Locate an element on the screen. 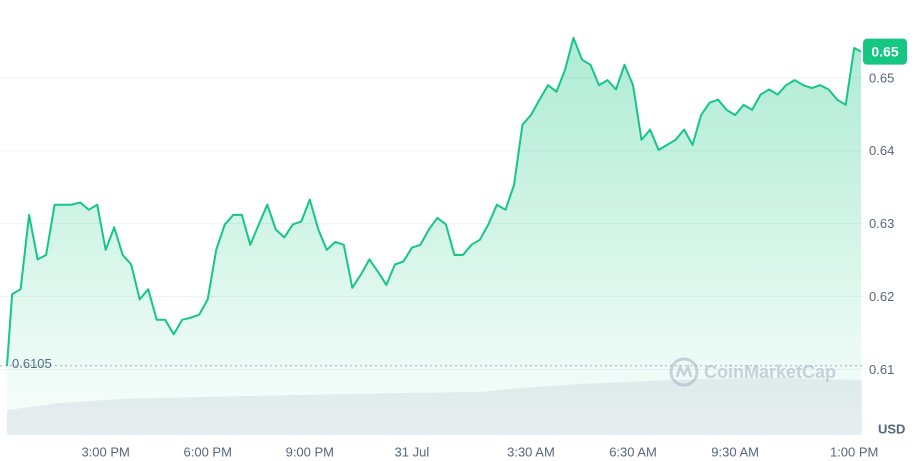  y-tick-label: 0.62 is located at coordinates (881, 296).